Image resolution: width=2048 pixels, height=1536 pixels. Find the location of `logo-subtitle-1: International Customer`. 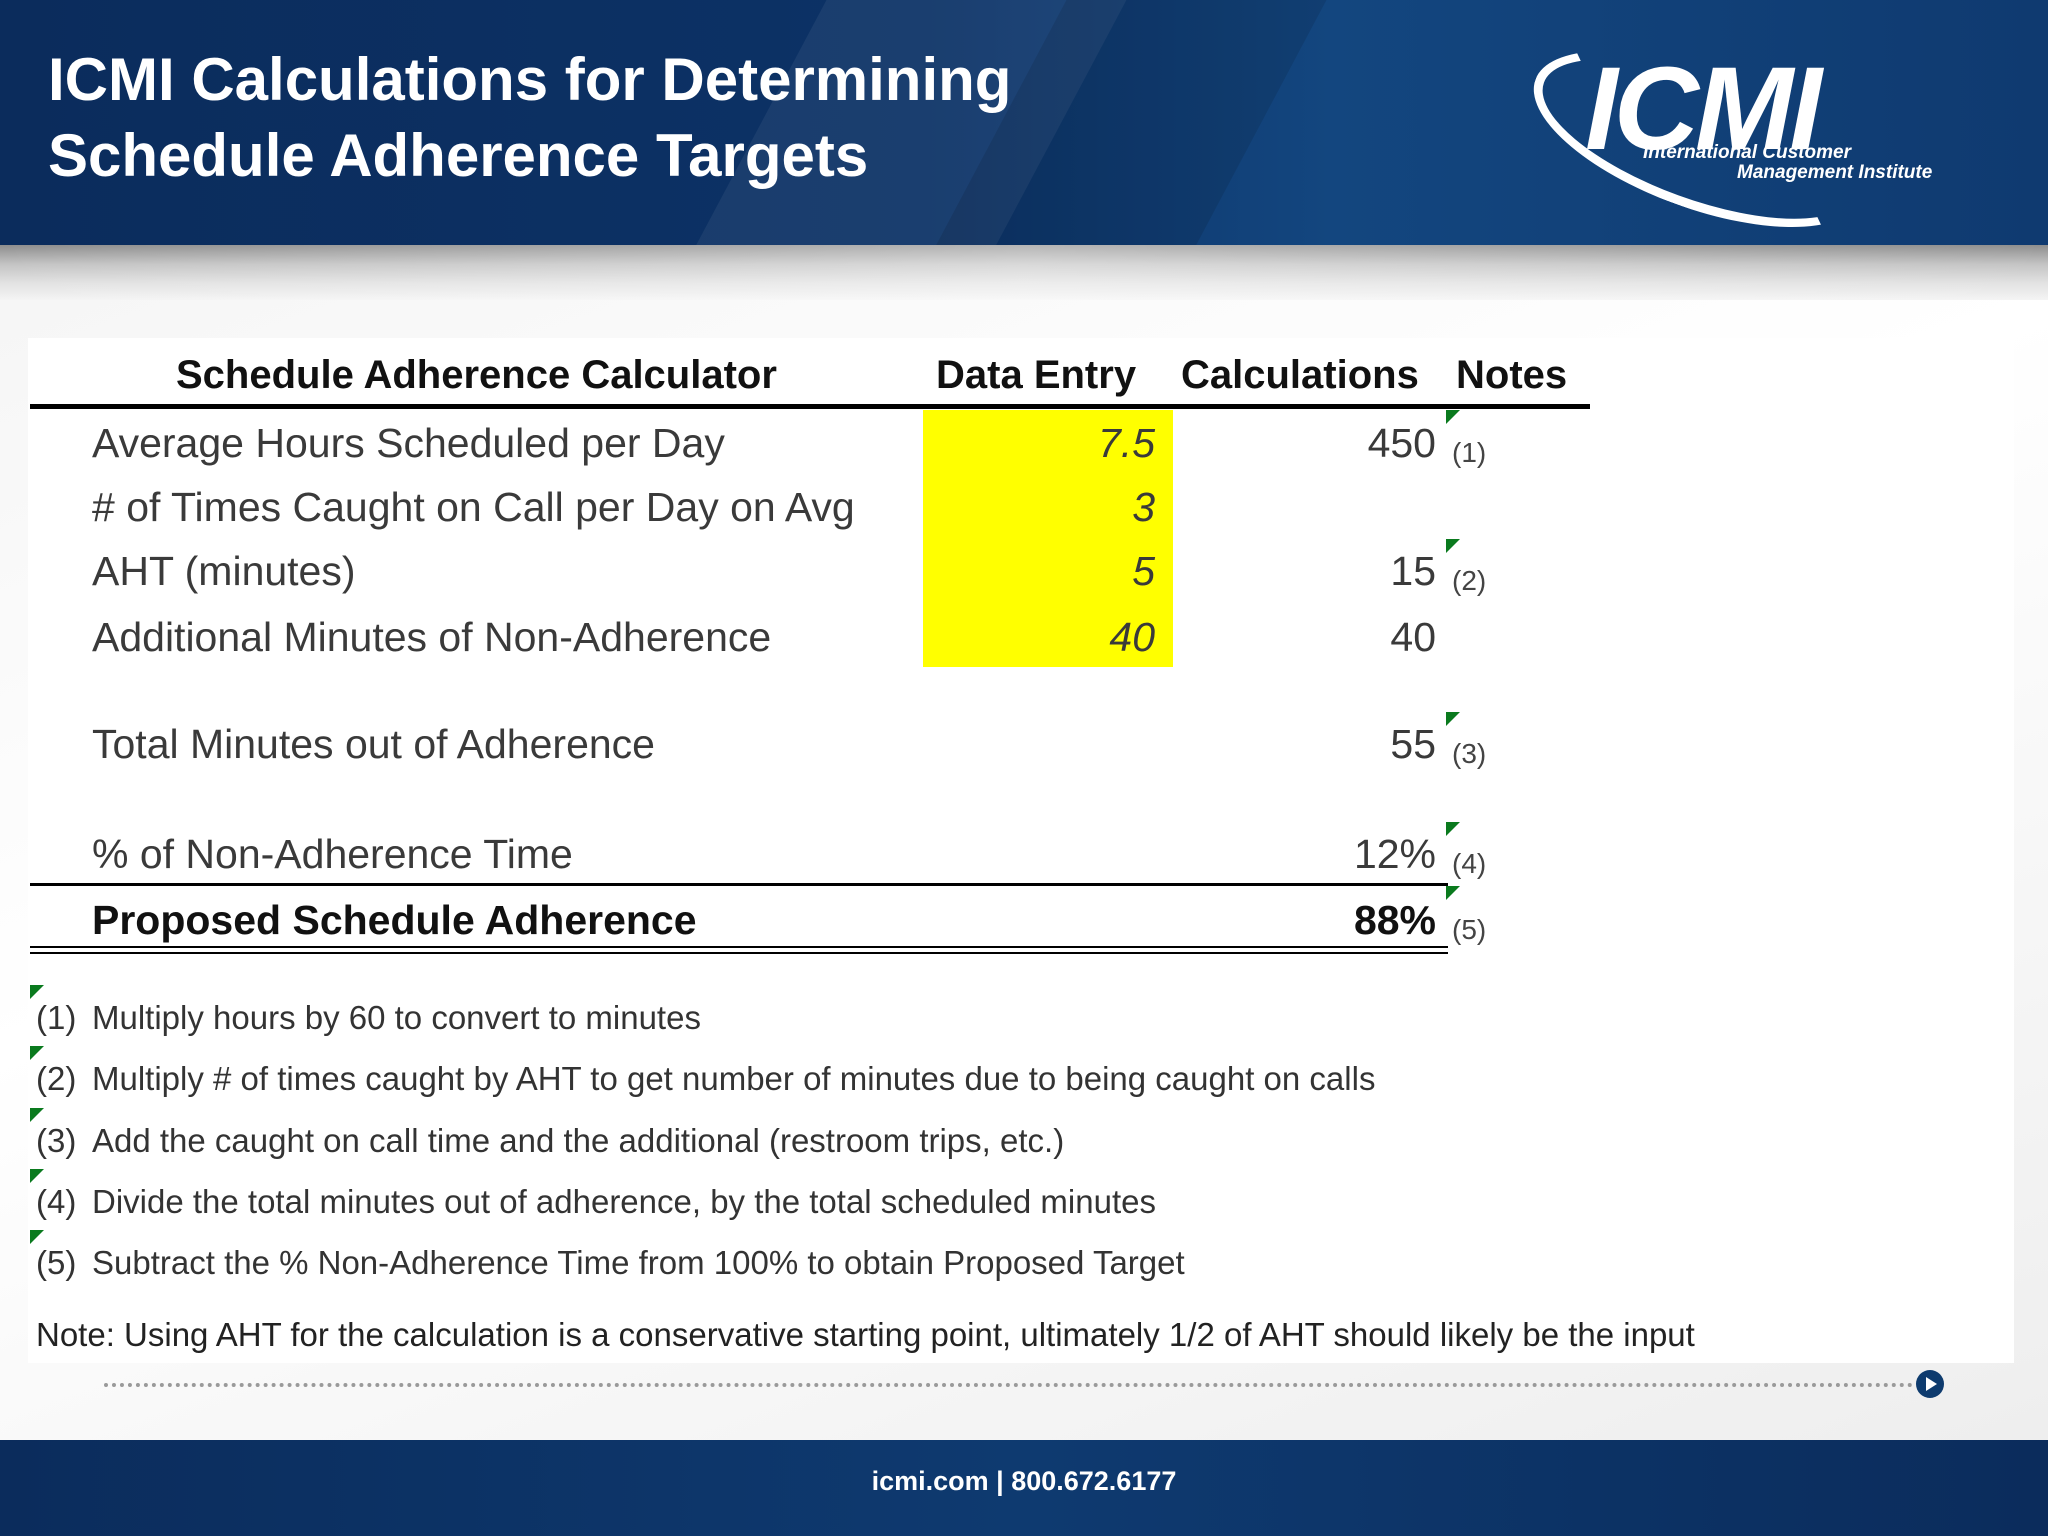

logo-subtitle-1: International Customer is located at coordinates (1747, 152).